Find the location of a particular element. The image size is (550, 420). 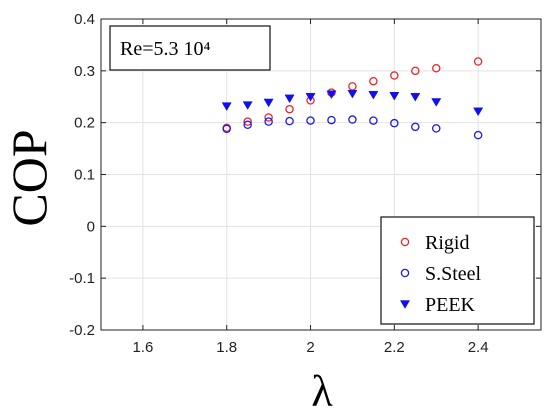

data-points is located at coordinates (352, 98).